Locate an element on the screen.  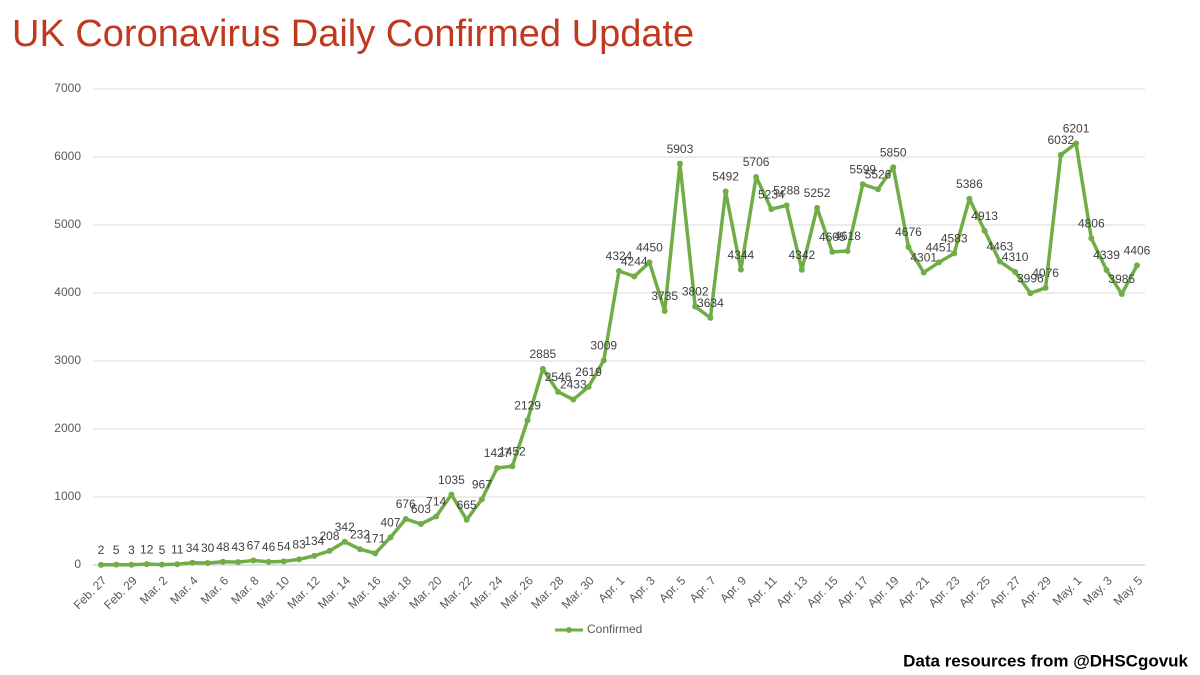
data-label: 30 is located at coordinates (208, 548).